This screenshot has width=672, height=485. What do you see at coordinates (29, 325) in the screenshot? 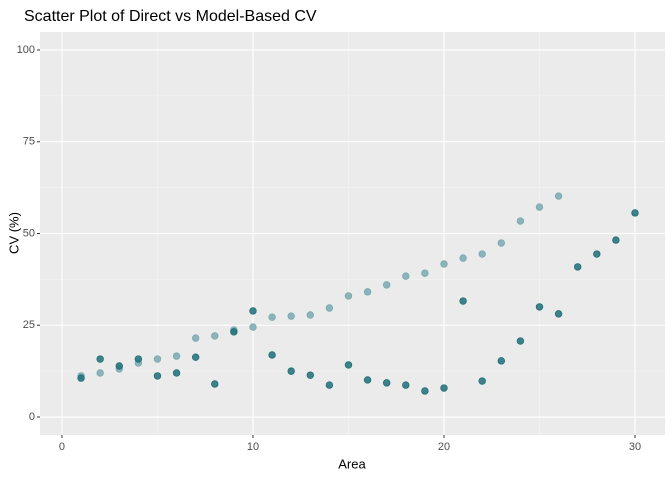
I see `y-tick-label: 25` at bounding box center [29, 325].